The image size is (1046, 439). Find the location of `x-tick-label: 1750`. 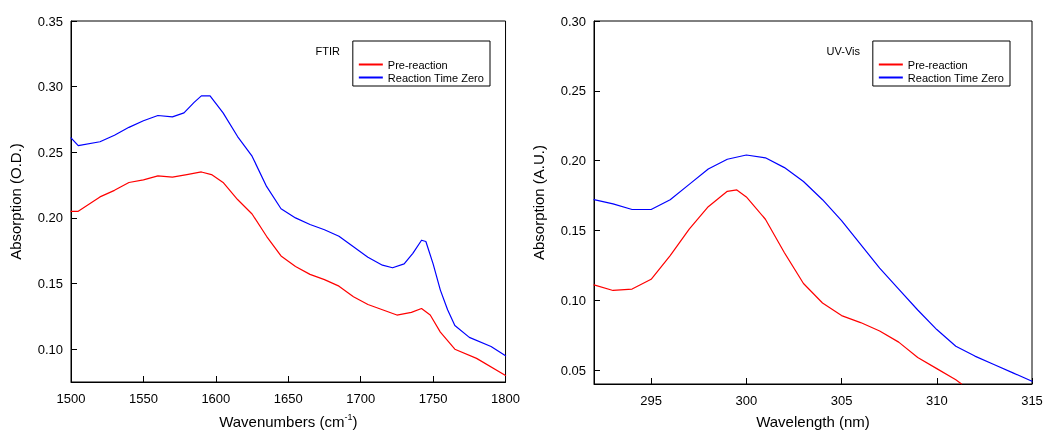

x-tick-label: 1750 is located at coordinates (433, 398).